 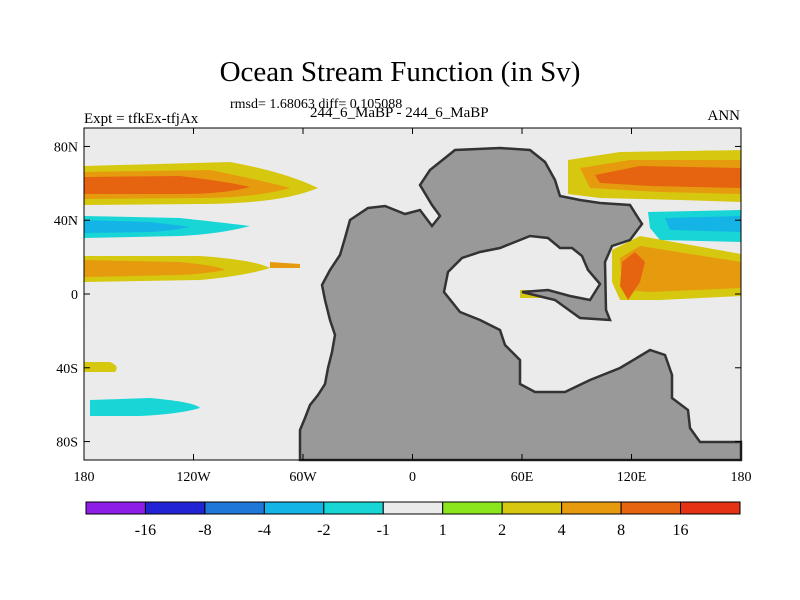 What do you see at coordinates (632, 477) in the screenshot?
I see `x-tick-label-5: 120E` at bounding box center [632, 477].